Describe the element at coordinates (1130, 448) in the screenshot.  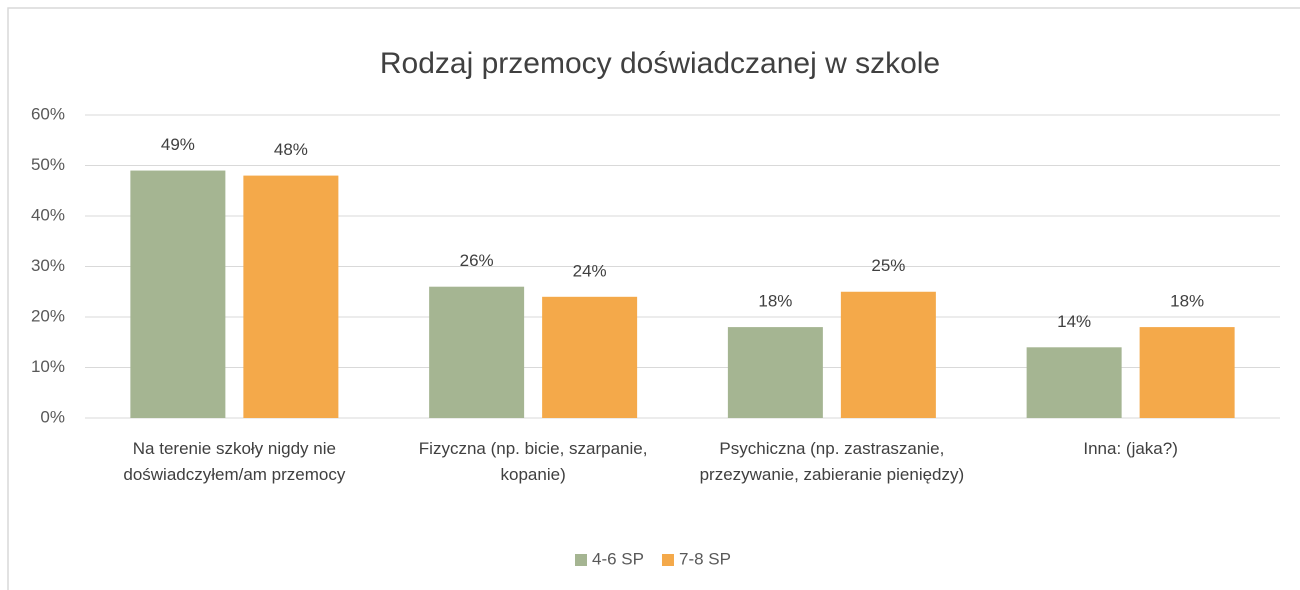
I see `x-tick-label: Inna: (jaka?)` at that location.